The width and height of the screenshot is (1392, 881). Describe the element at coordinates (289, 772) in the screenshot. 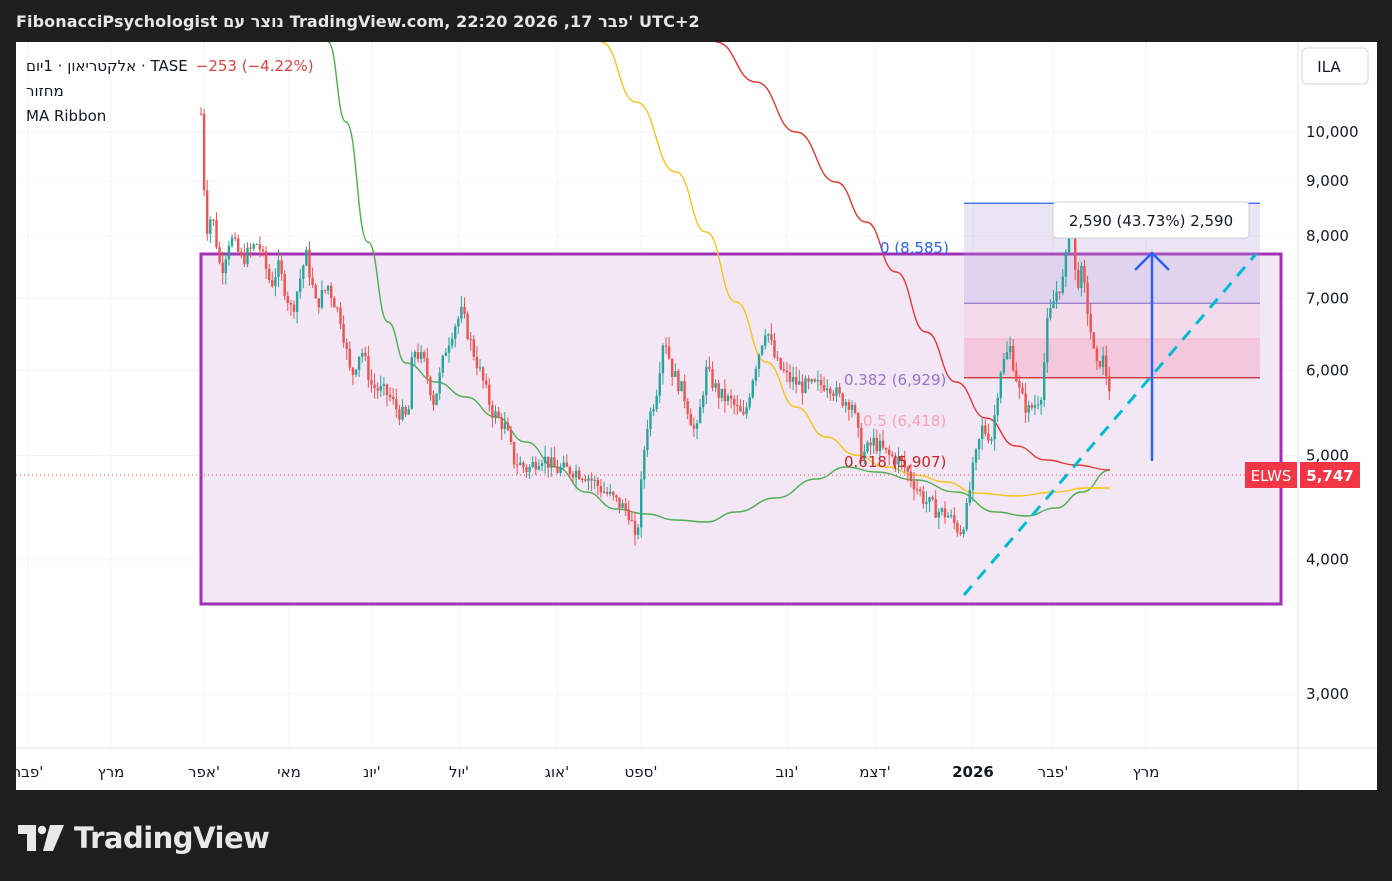

I see `time-label: מאי` at that location.